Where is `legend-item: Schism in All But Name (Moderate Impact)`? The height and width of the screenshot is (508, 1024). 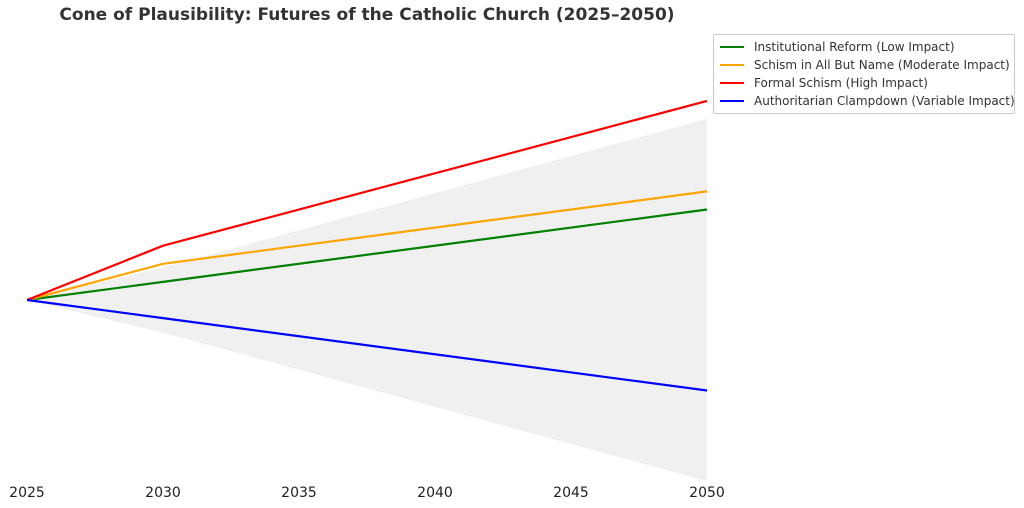 legend-item: Schism in All But Name (Moderate Impact) is located at coordinates (865, 65).